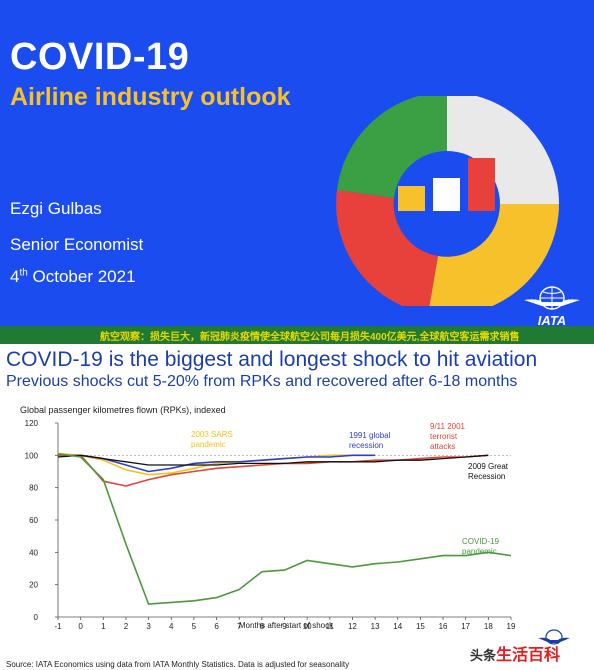  Describe the element at coordinates (148, 626) in the screenshot. I see `x-tick-label: 3` at that location.